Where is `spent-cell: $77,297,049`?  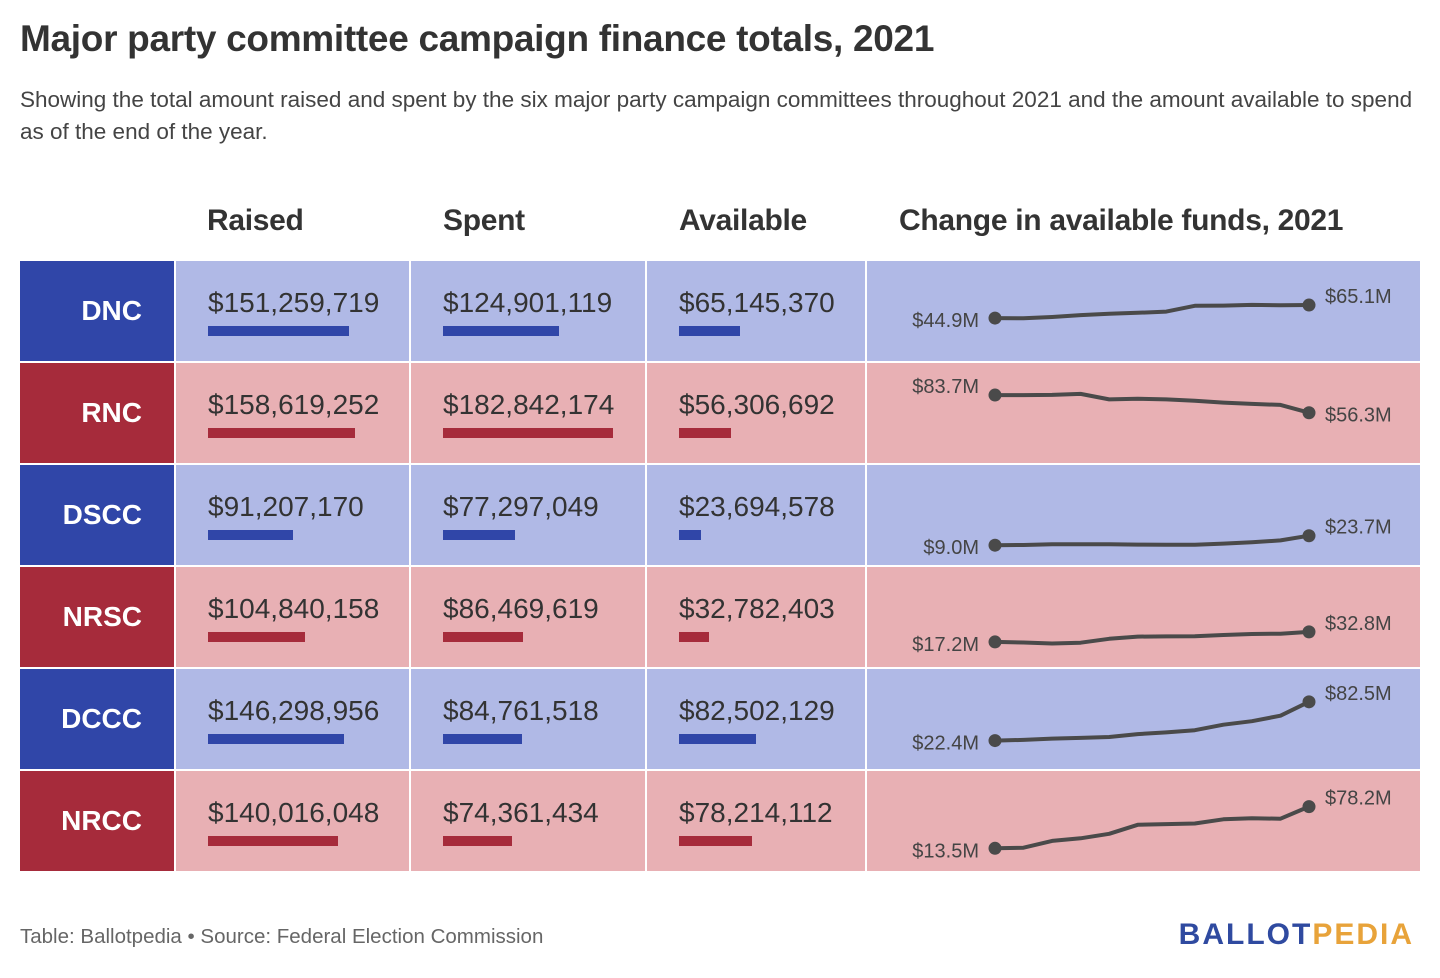 spent-cell: $77,297,049 is located at coordinates (528, 515).